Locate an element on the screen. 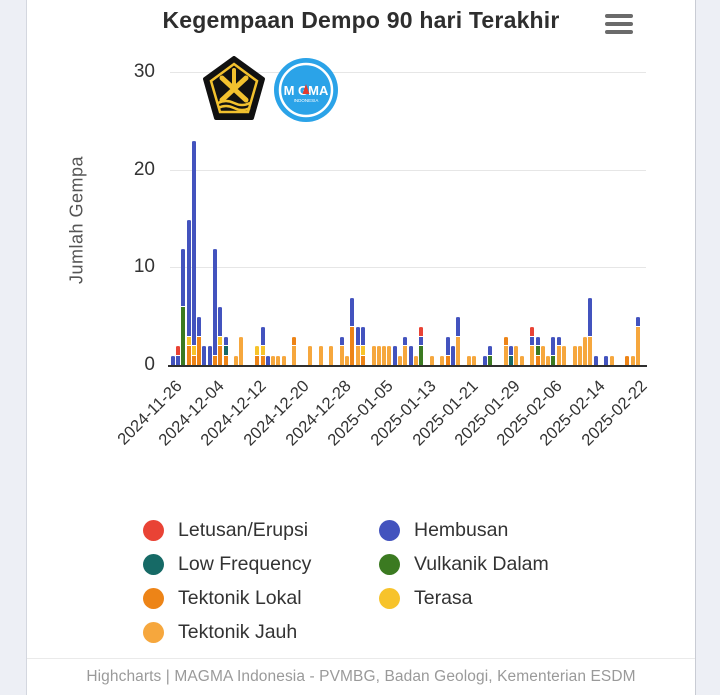 This screenshot has height=695, width=720. chart-context-menu-button is located at coordinates (619, 24).